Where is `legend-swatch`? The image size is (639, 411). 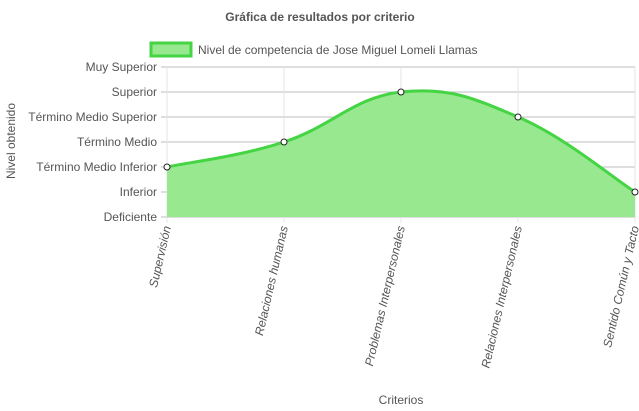
legend-swatch is located at coordinates (171, 49).